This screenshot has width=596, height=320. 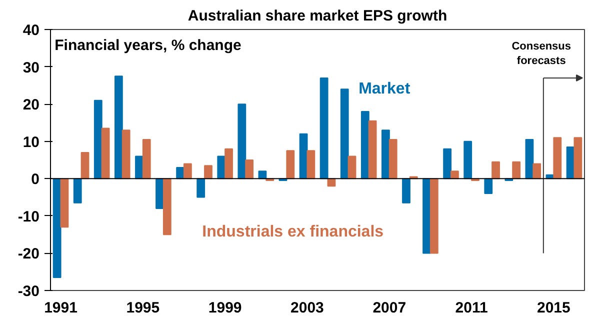 I want to click on x-tick-label: 1995, so click(x=143, y=308).